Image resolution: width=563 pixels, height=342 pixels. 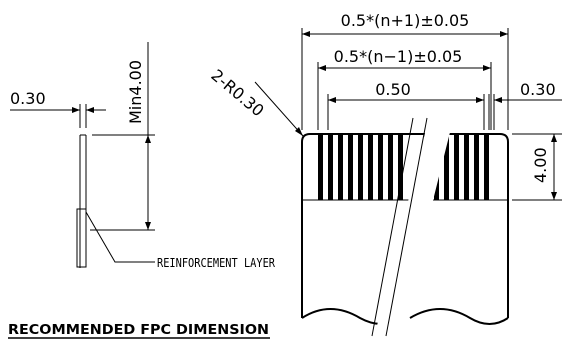 What do you see at coordinates (504, 34) in the screenshot?
I see `overall-arrow-right` at bounding box center [504, 34].